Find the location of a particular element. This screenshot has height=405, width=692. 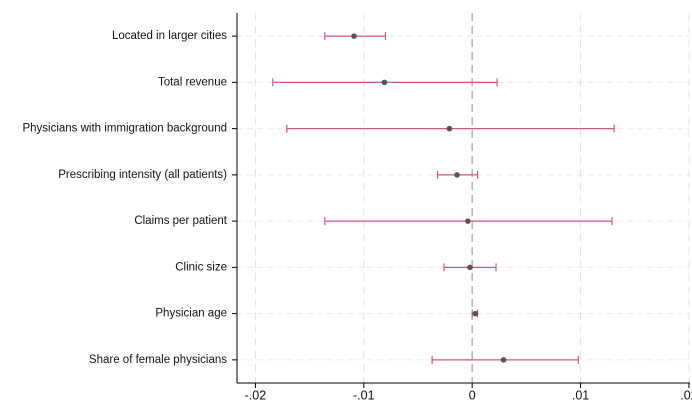

x-tick-label: .02 is located at coordinates (686, 395).